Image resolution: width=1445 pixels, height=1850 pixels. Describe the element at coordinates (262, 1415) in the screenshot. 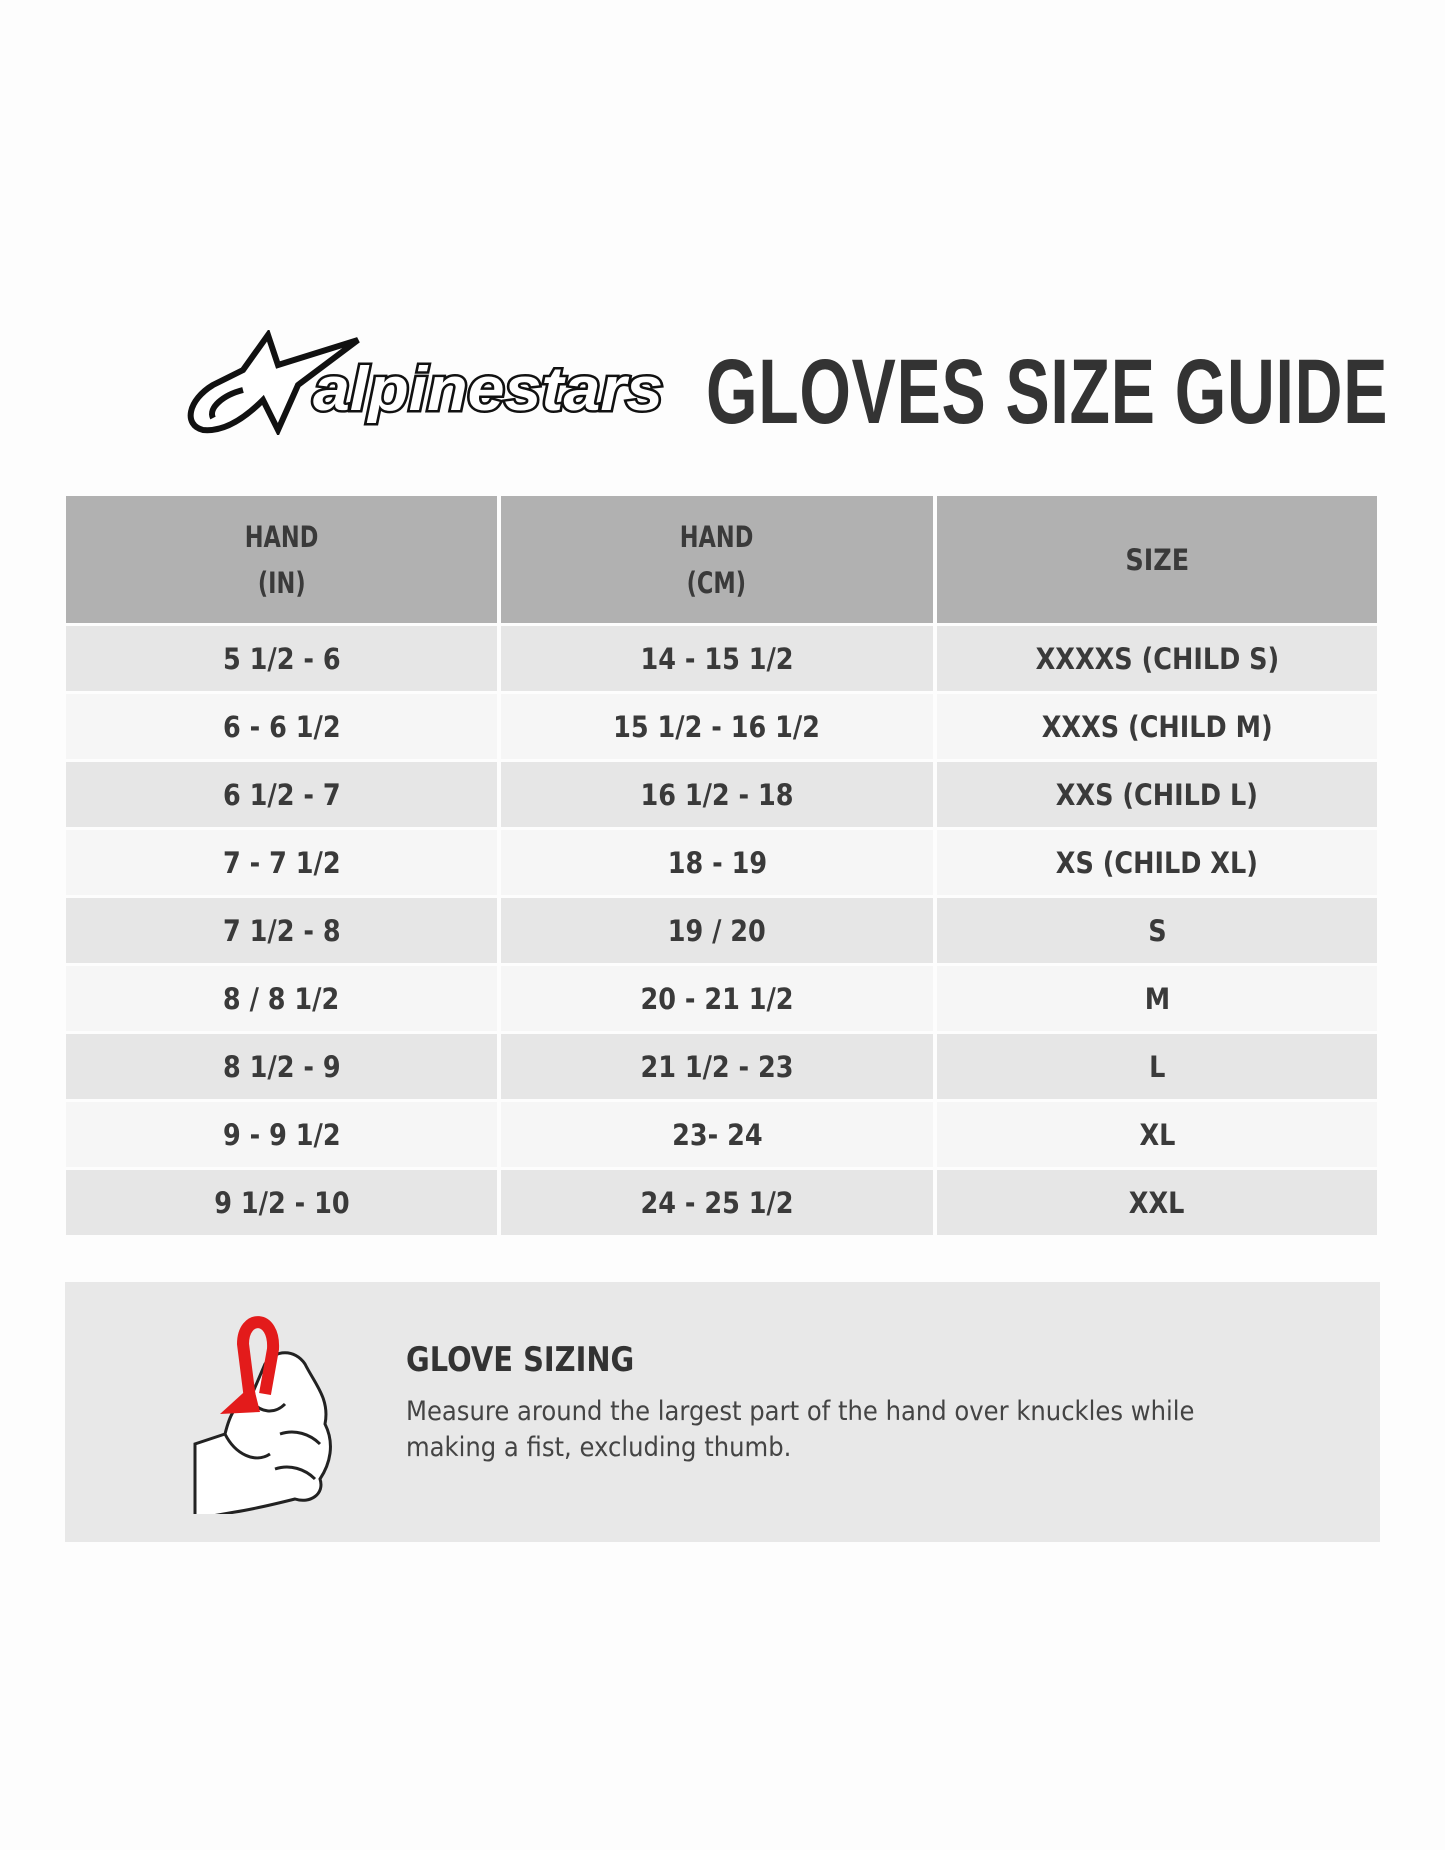

I see `fist-measure-icon` at that location.